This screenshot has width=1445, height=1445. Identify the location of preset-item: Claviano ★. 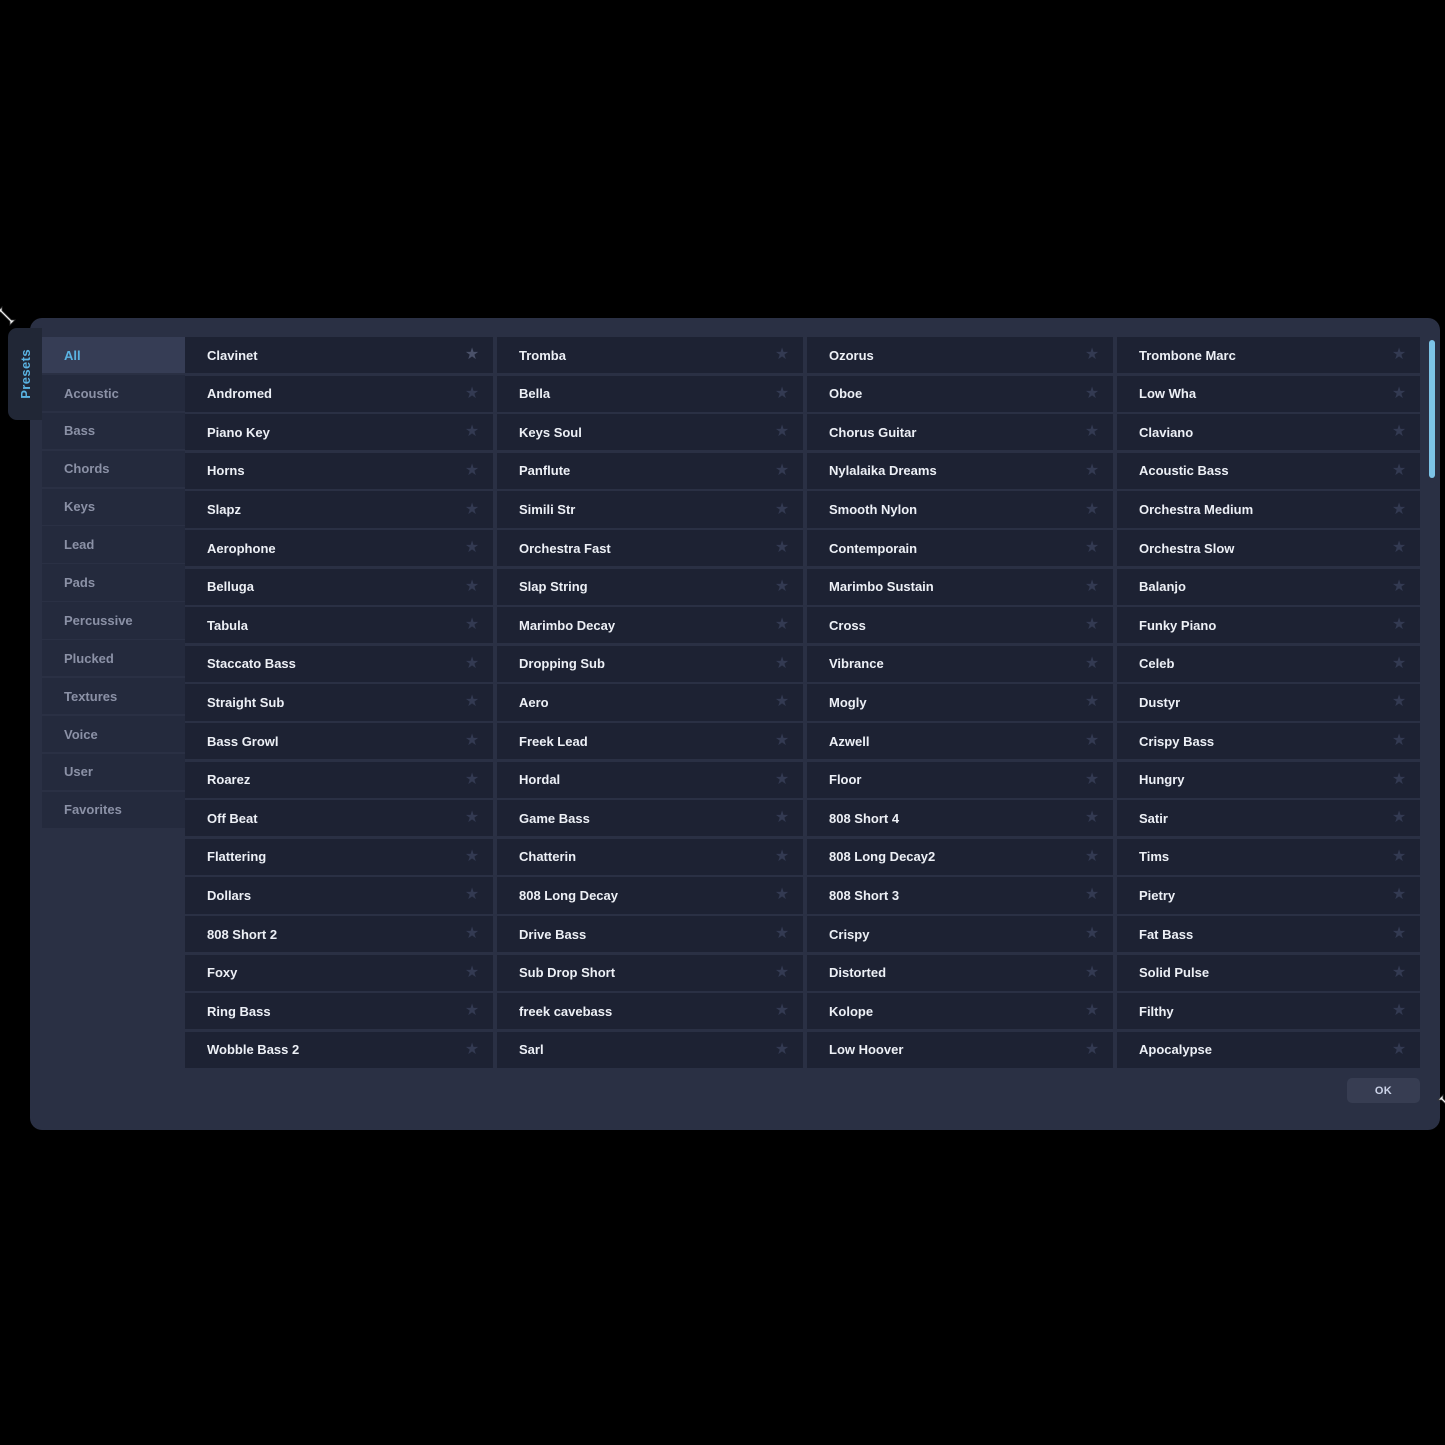
(1268, 432).